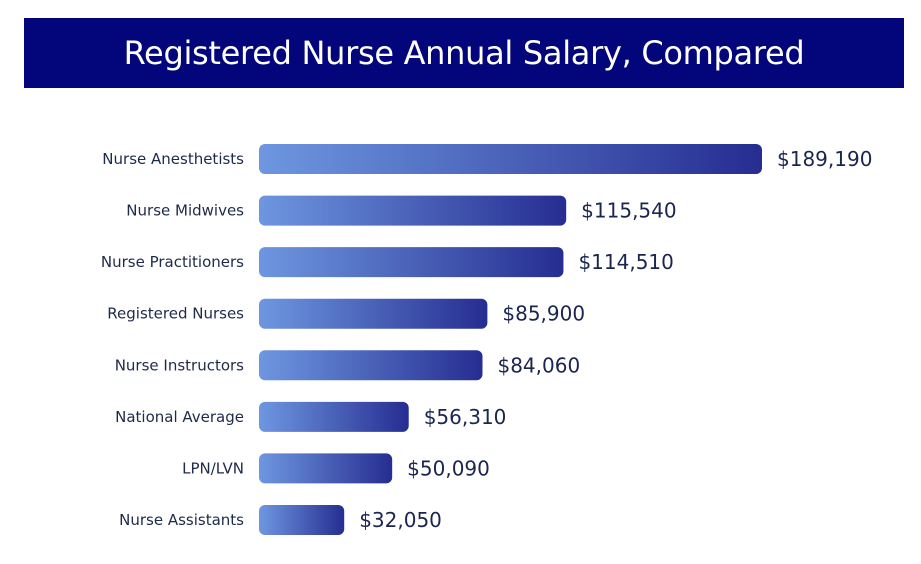 Image resolution: width=921 pixels, height=564 pixels. I want to click on category-label: Nurse Assistants, so click(181, 520).